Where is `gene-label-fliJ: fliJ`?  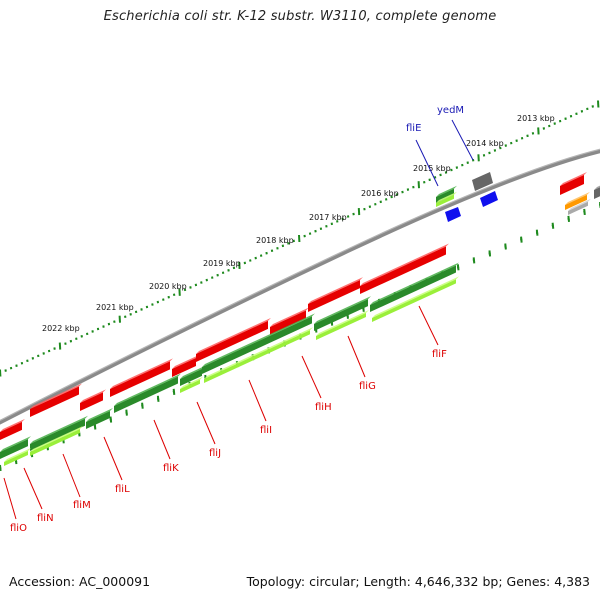 gene-label-fliJ: fliJ is located at coordinates (215, 453).